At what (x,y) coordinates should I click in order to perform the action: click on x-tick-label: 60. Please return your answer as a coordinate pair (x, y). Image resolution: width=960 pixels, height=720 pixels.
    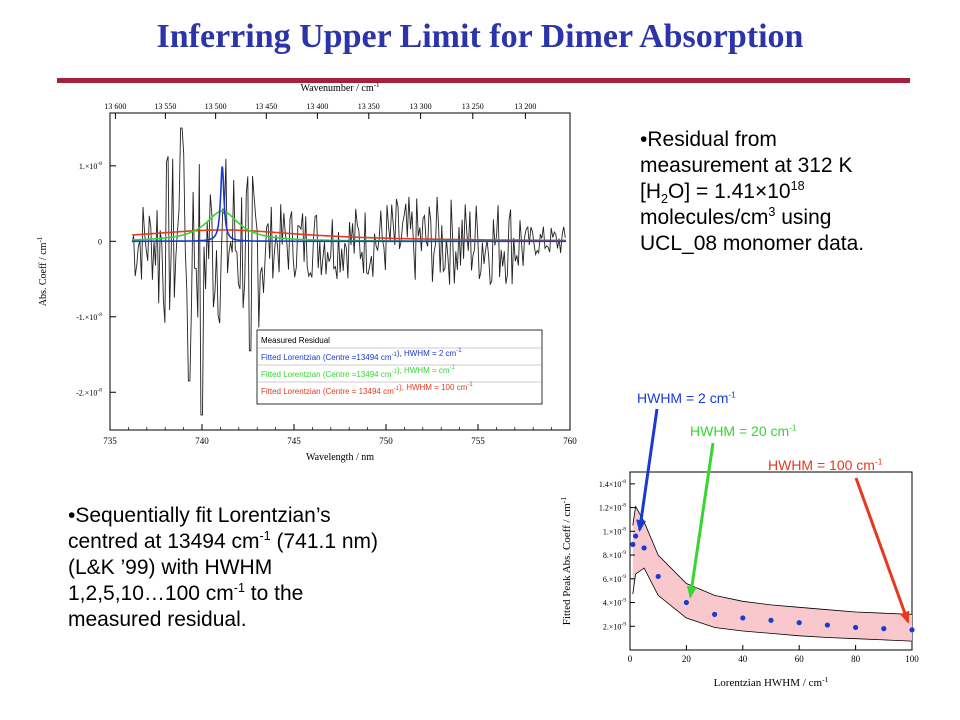
    Looking at the image, I should click on (800, 659).